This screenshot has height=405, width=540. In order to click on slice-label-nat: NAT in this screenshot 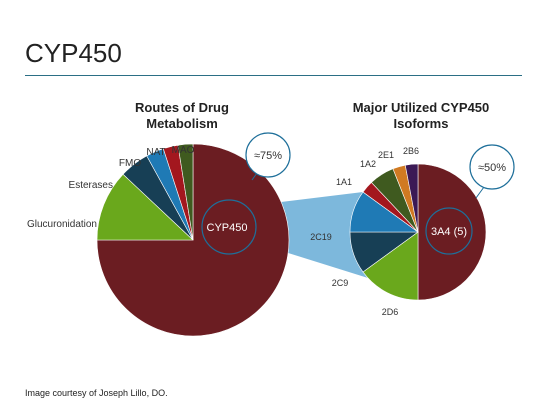, I will do `click(155, 152)`.